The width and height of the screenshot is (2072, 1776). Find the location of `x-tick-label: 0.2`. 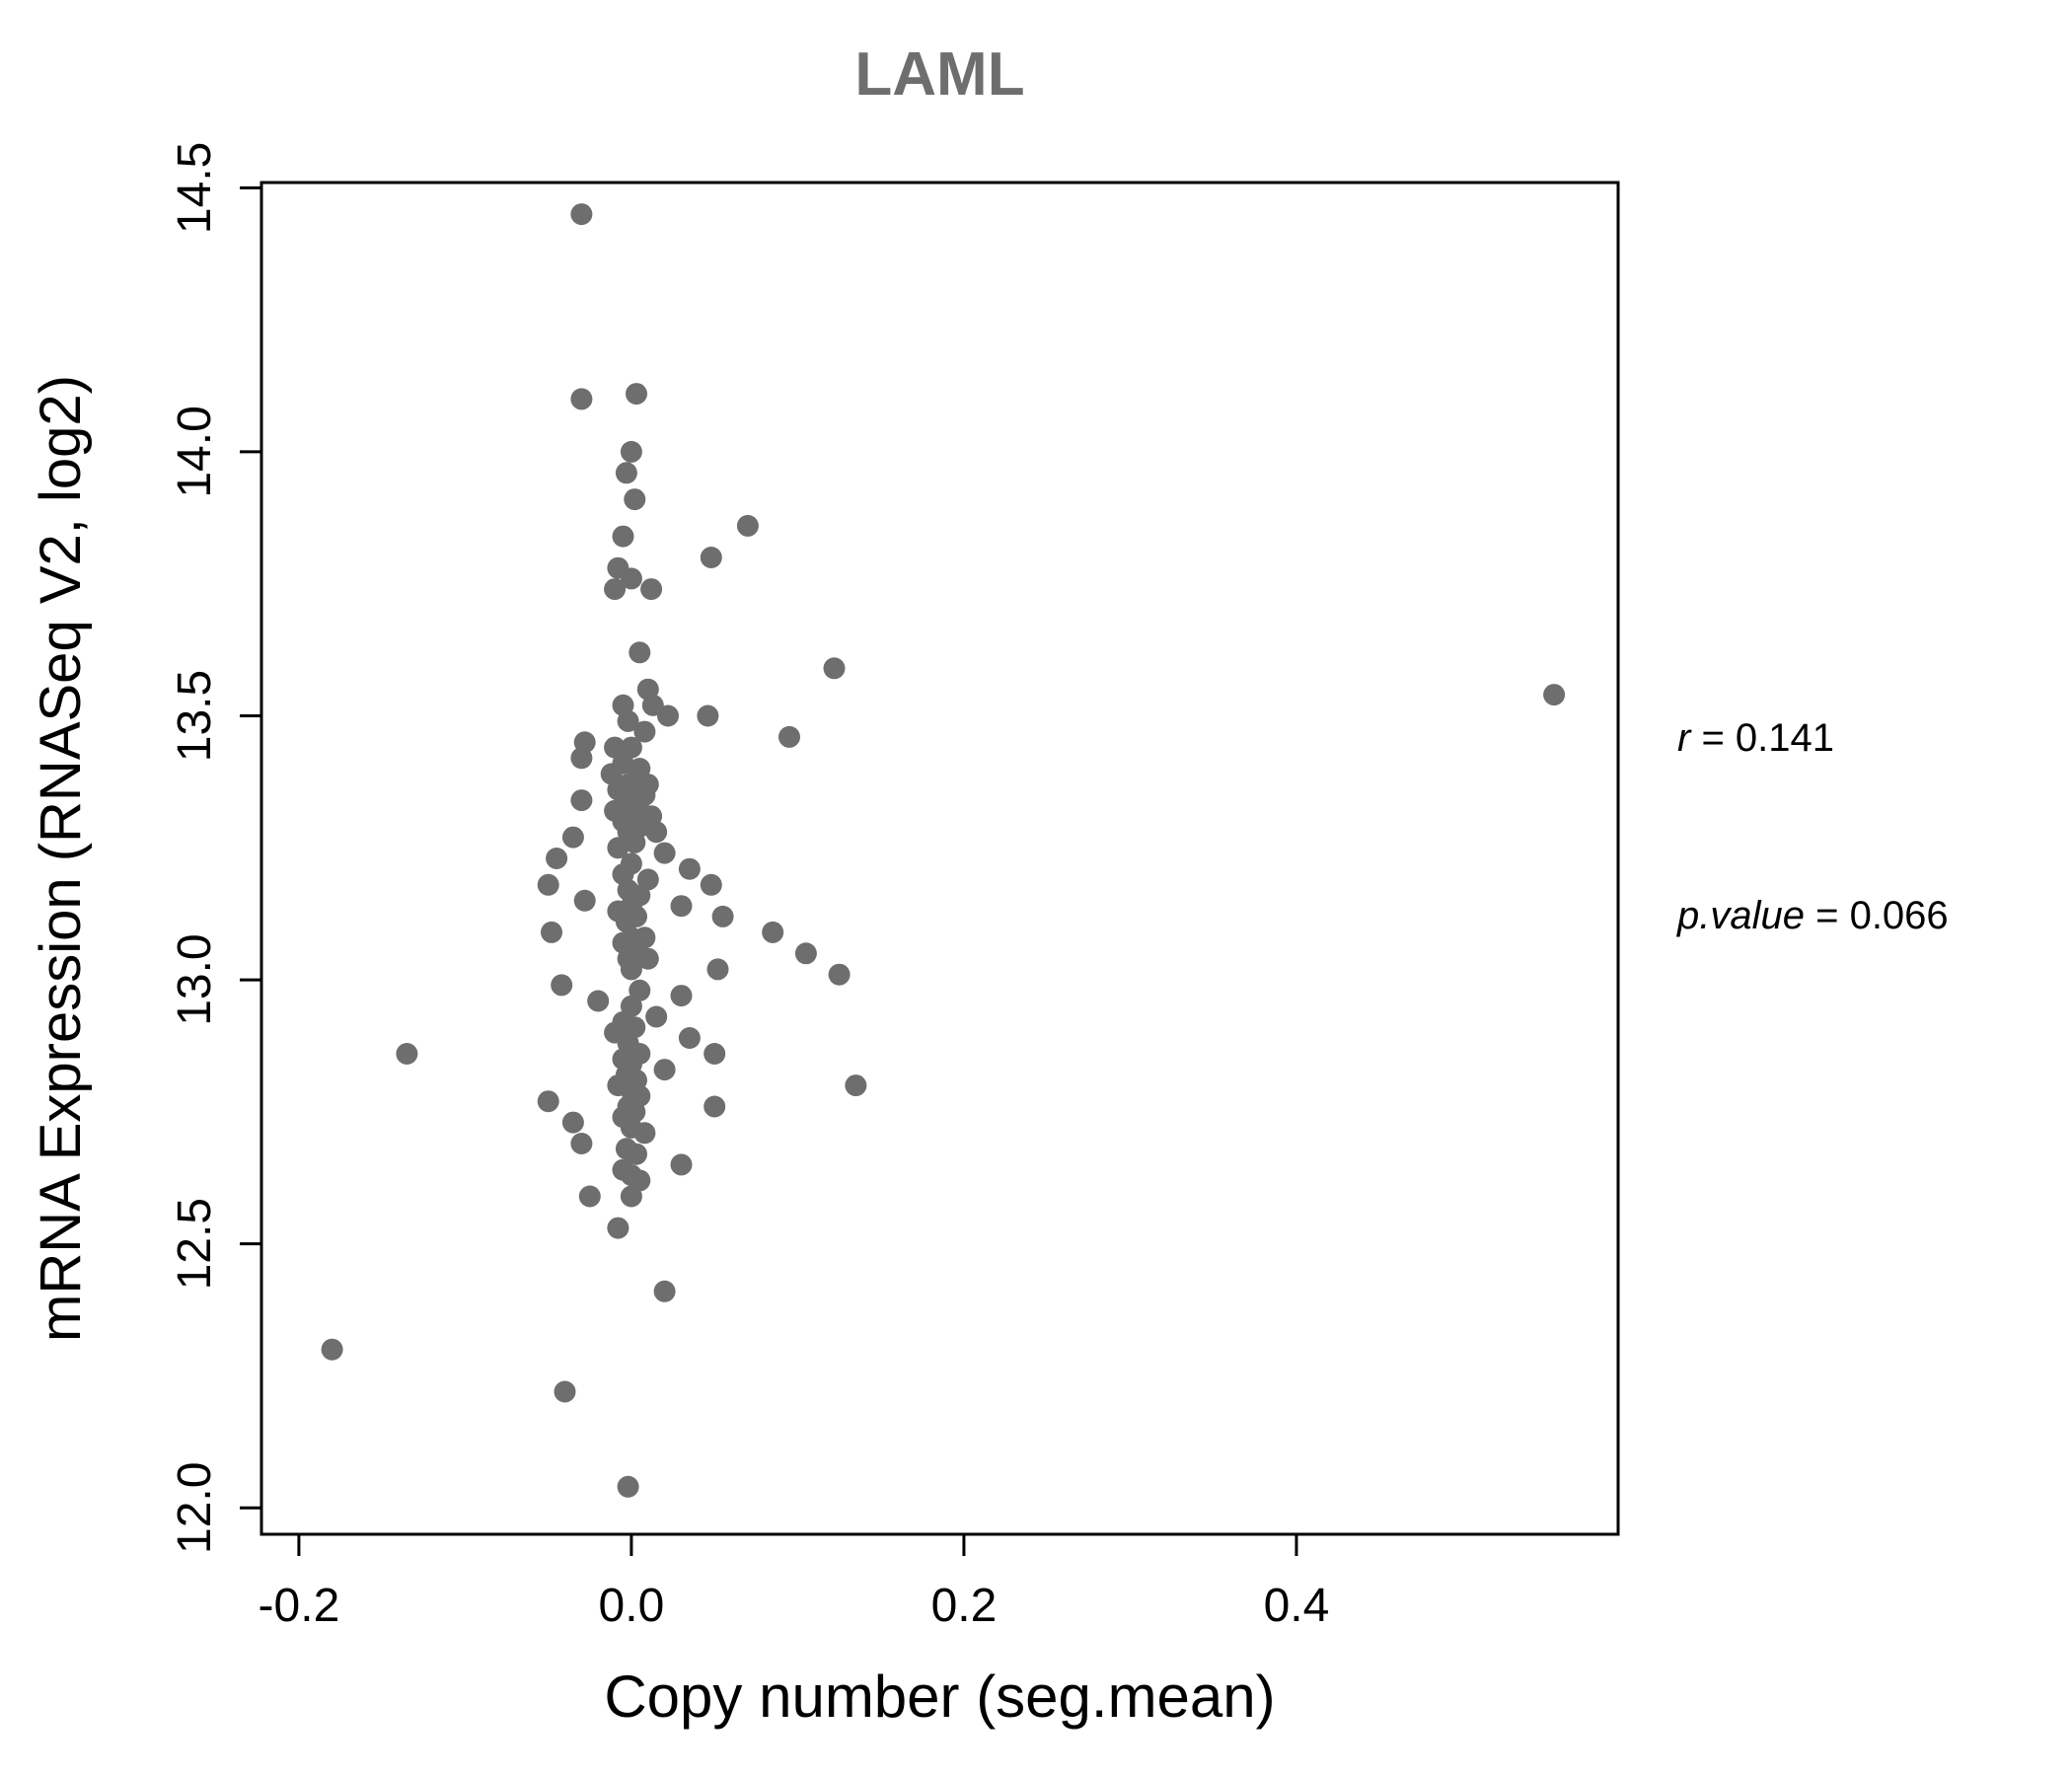

x-tick-label: 0.2 is located at coordinates (965, 1606).